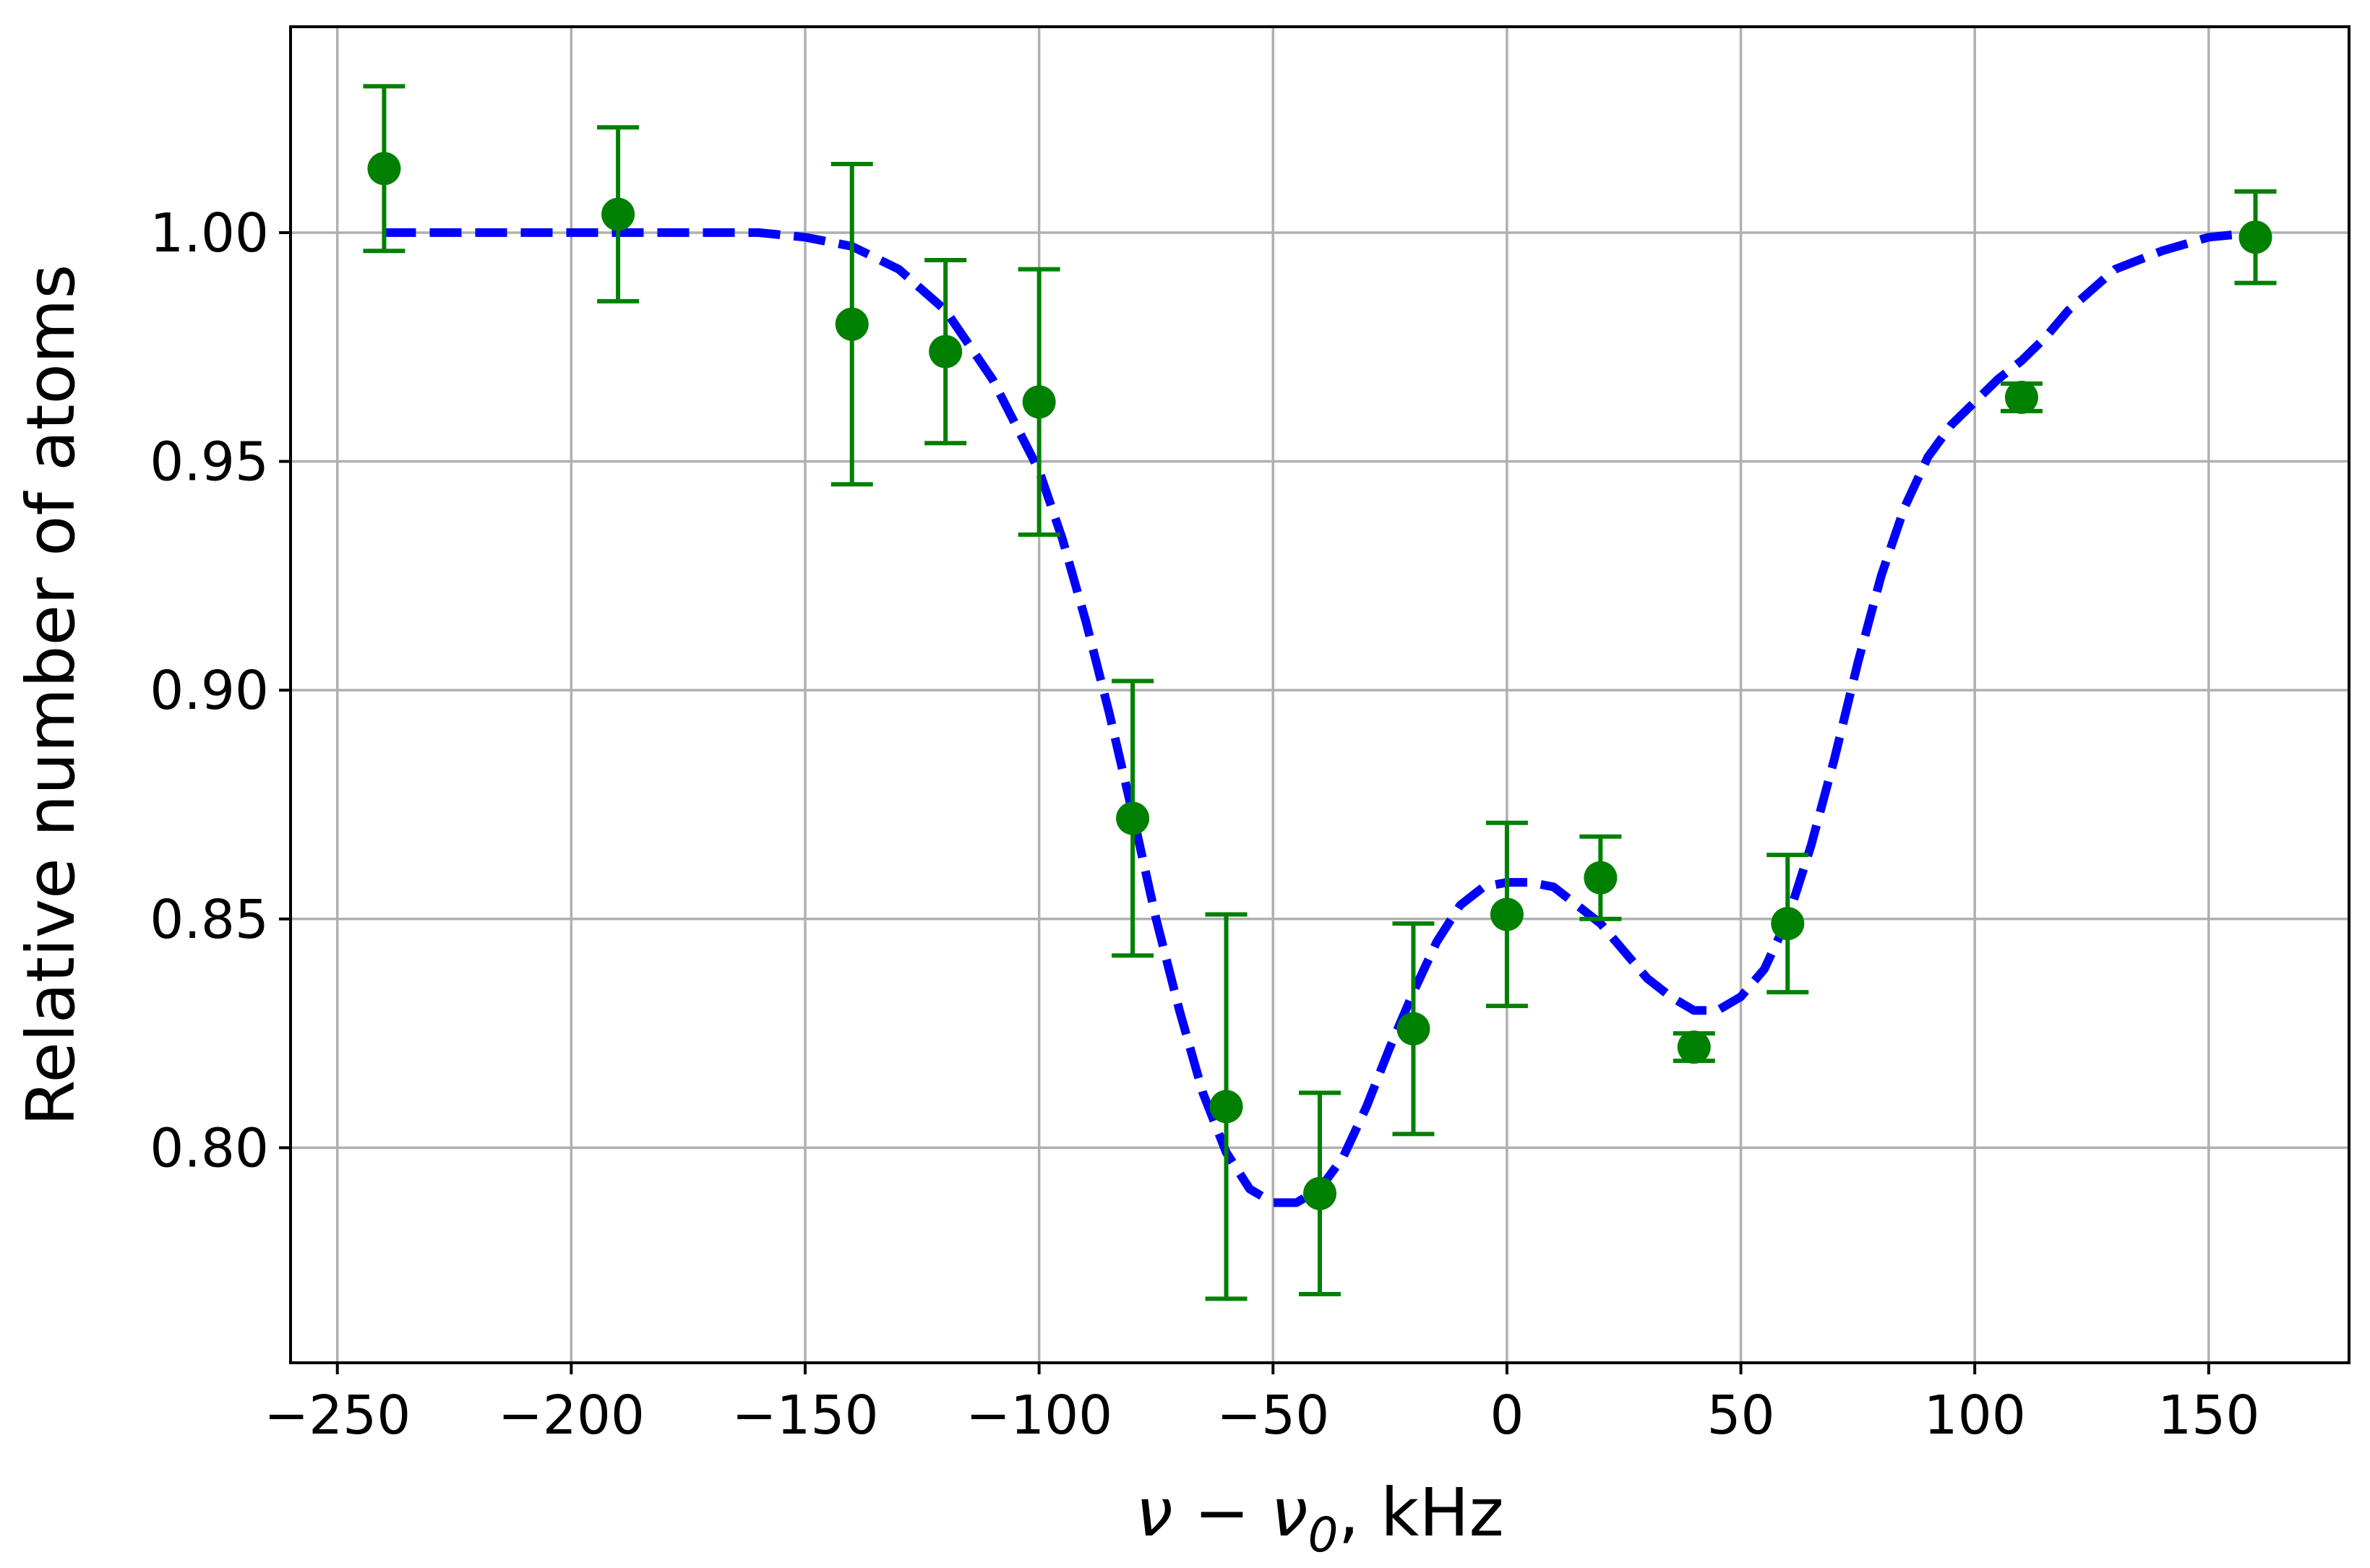  I want to click on y-tick-label: 0.80, so click(209, 1148).